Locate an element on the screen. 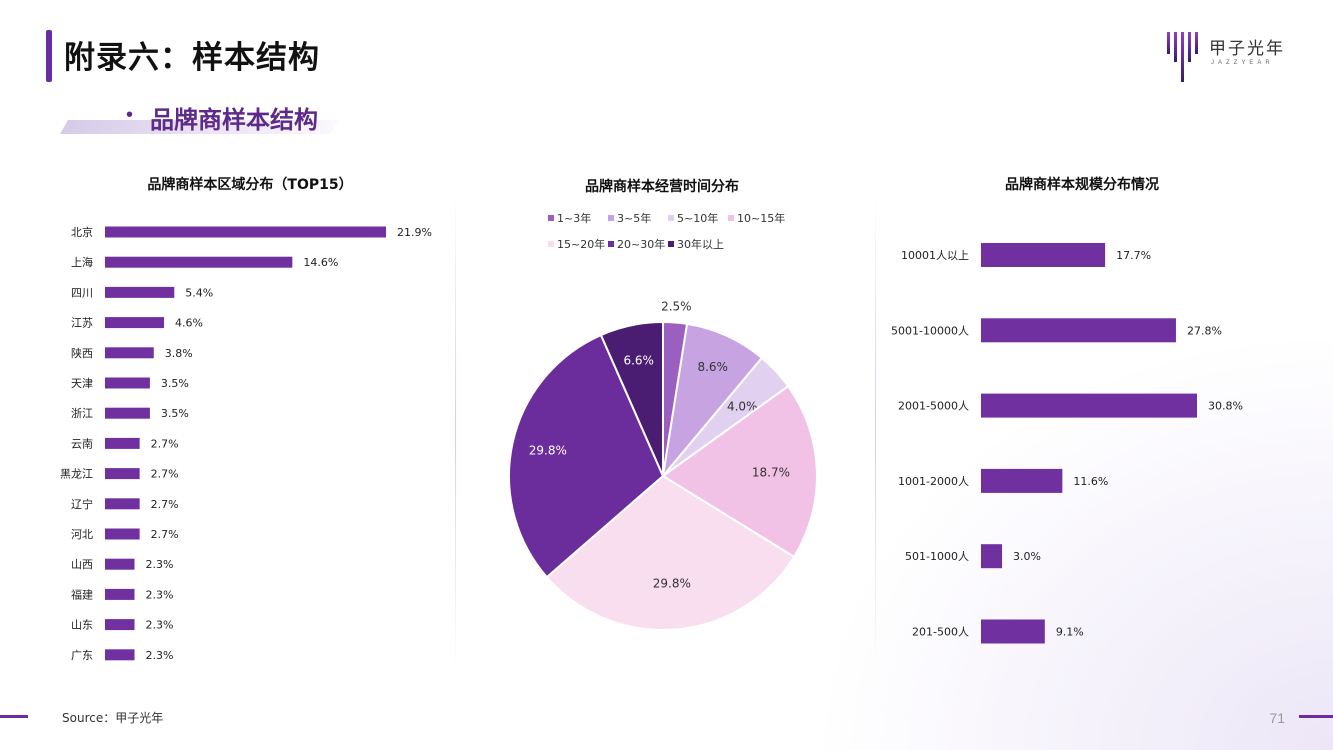 Image resolution: width=1333 pixels, height=750 pixels. scale-value-label: 27.8% is located at coordinates (1204, 330).